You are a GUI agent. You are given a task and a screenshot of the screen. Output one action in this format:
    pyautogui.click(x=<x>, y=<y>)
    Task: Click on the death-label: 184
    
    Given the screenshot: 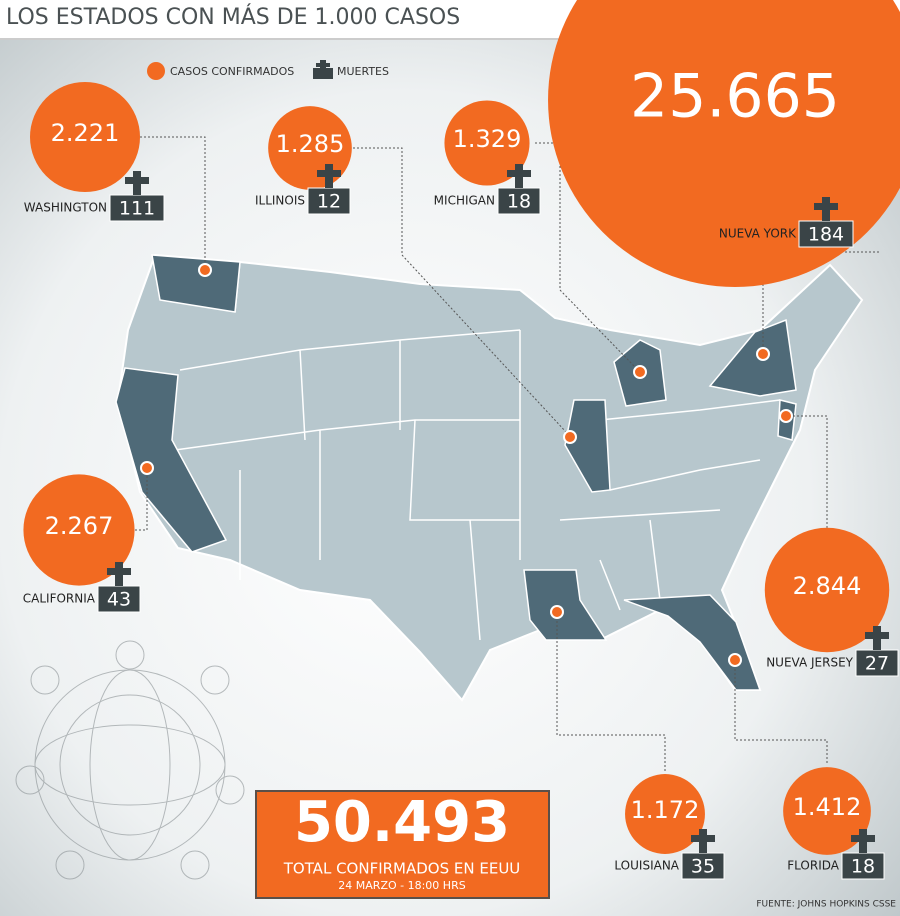 What is the action you would take?
    pyautogui.click(x=826, y=235)
    